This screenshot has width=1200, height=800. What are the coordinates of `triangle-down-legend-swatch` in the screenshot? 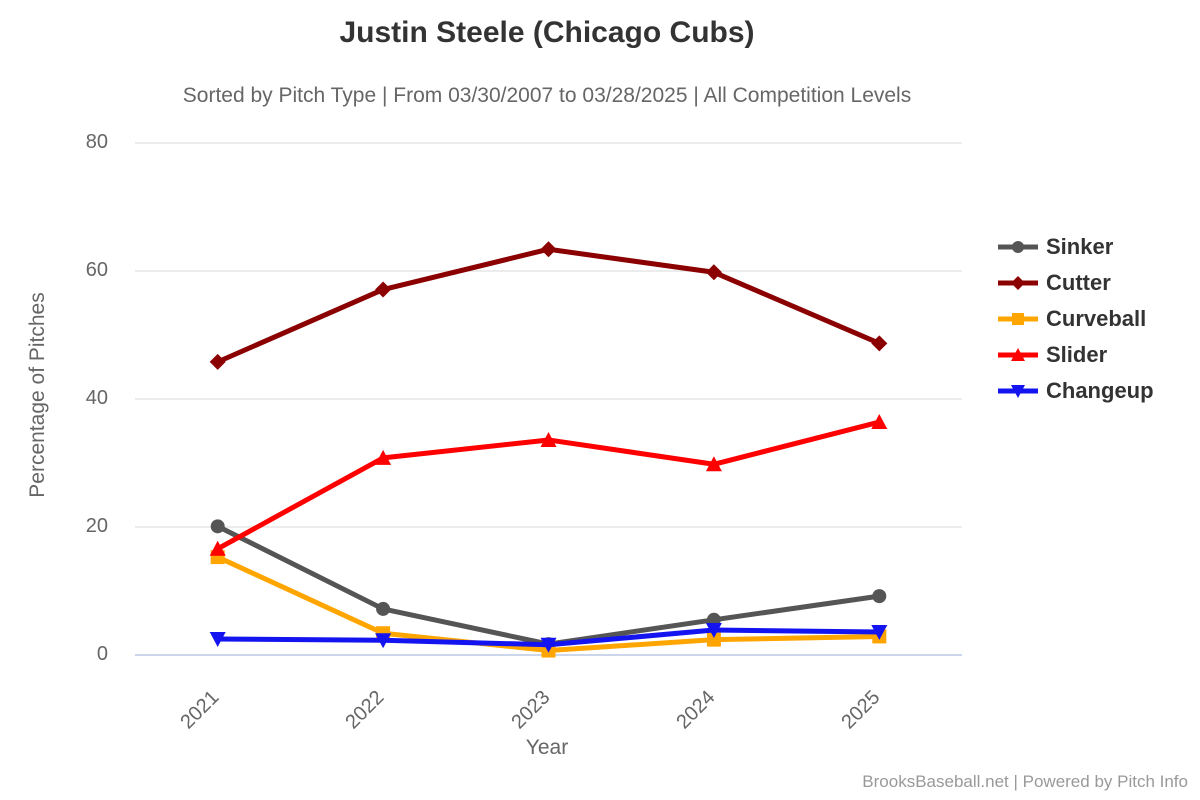 It's located at (1018, 391).